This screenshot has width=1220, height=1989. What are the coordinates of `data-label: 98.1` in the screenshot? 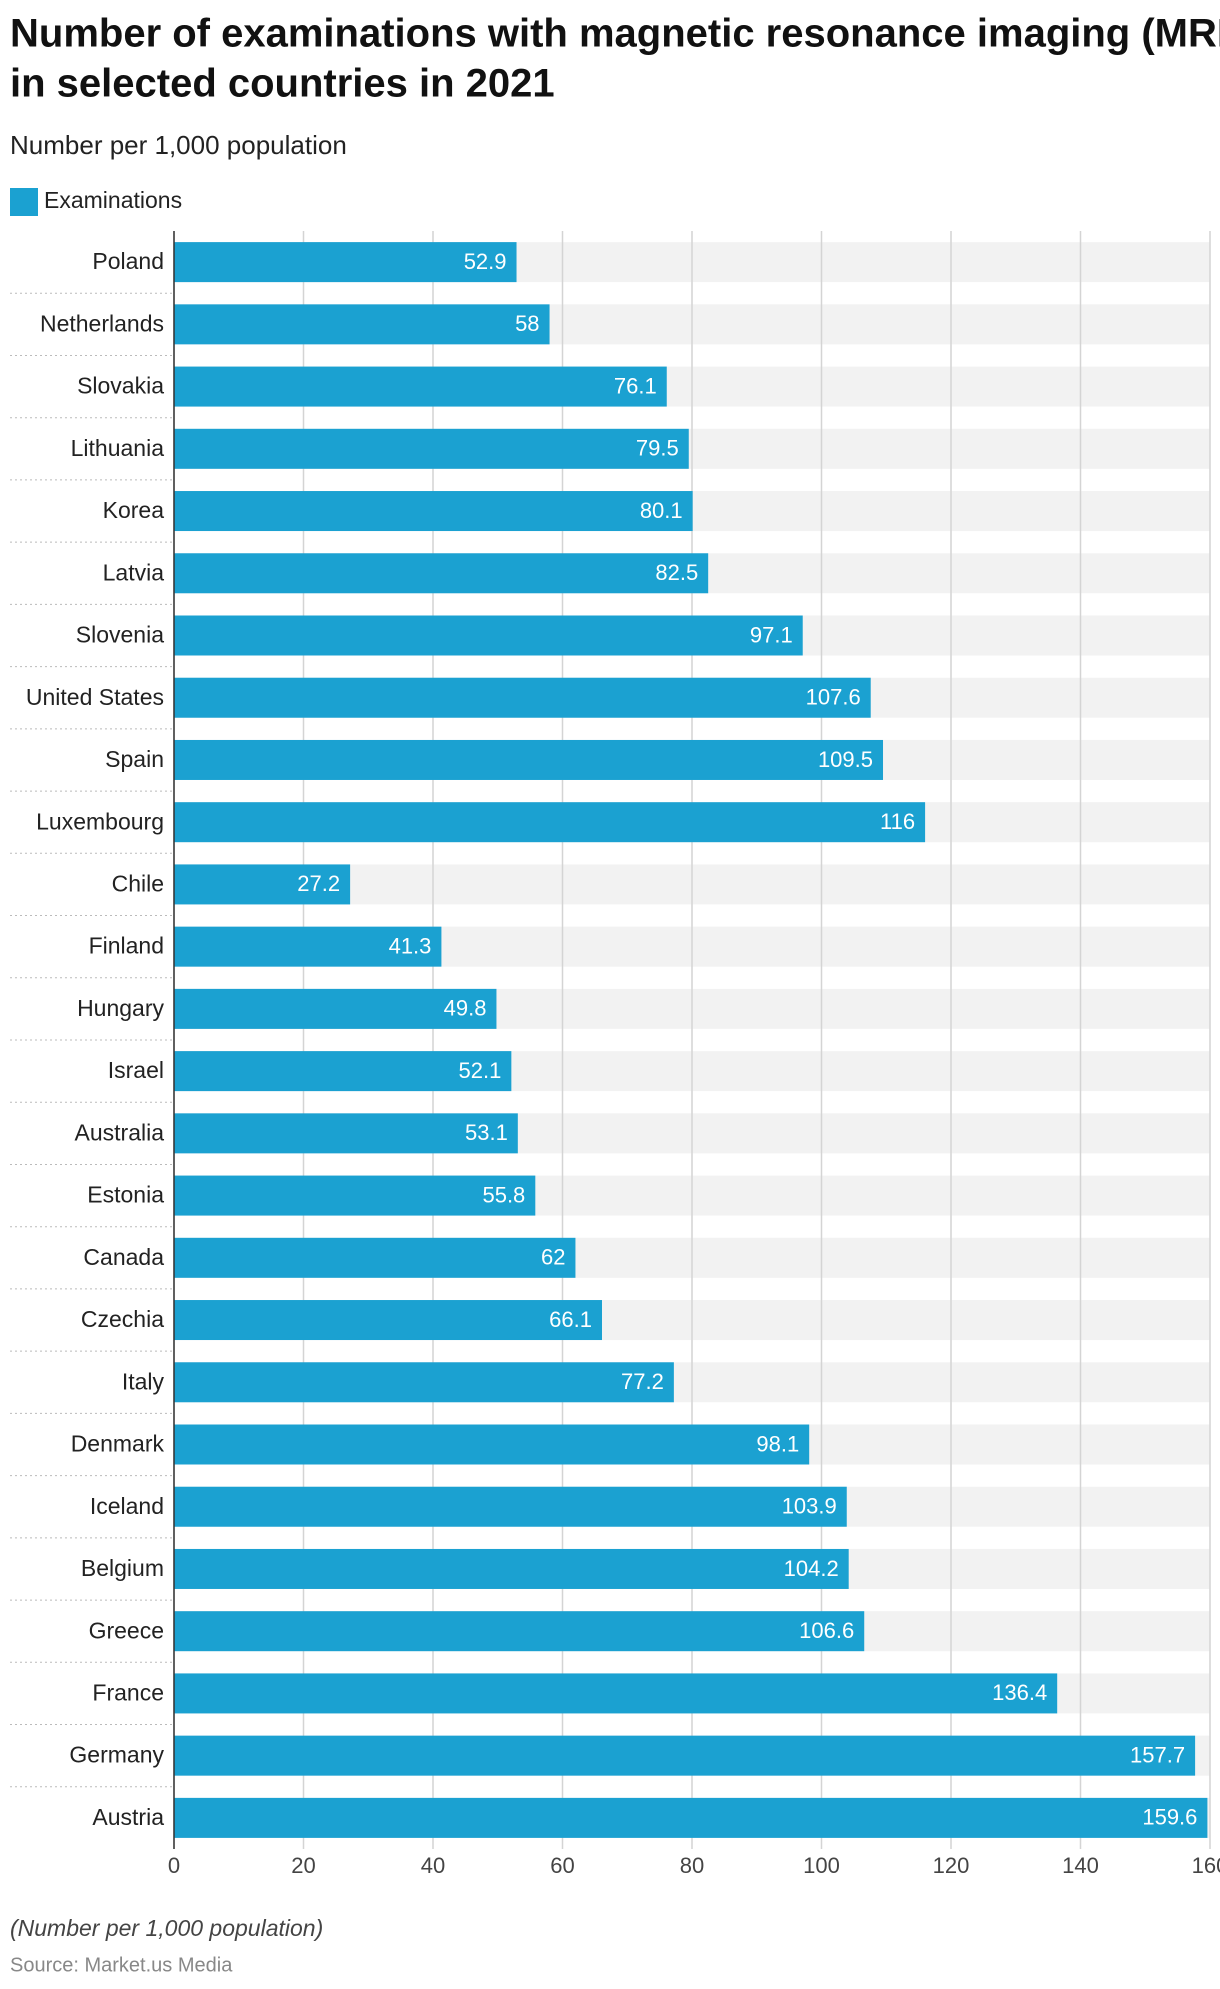 It's located at (777, 1443).